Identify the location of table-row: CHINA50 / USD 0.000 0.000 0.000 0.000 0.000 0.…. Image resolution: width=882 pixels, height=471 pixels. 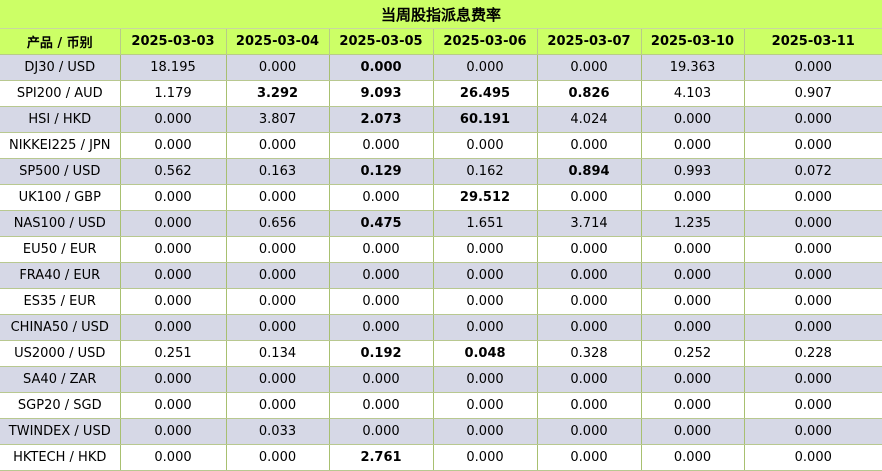
(441, 327).